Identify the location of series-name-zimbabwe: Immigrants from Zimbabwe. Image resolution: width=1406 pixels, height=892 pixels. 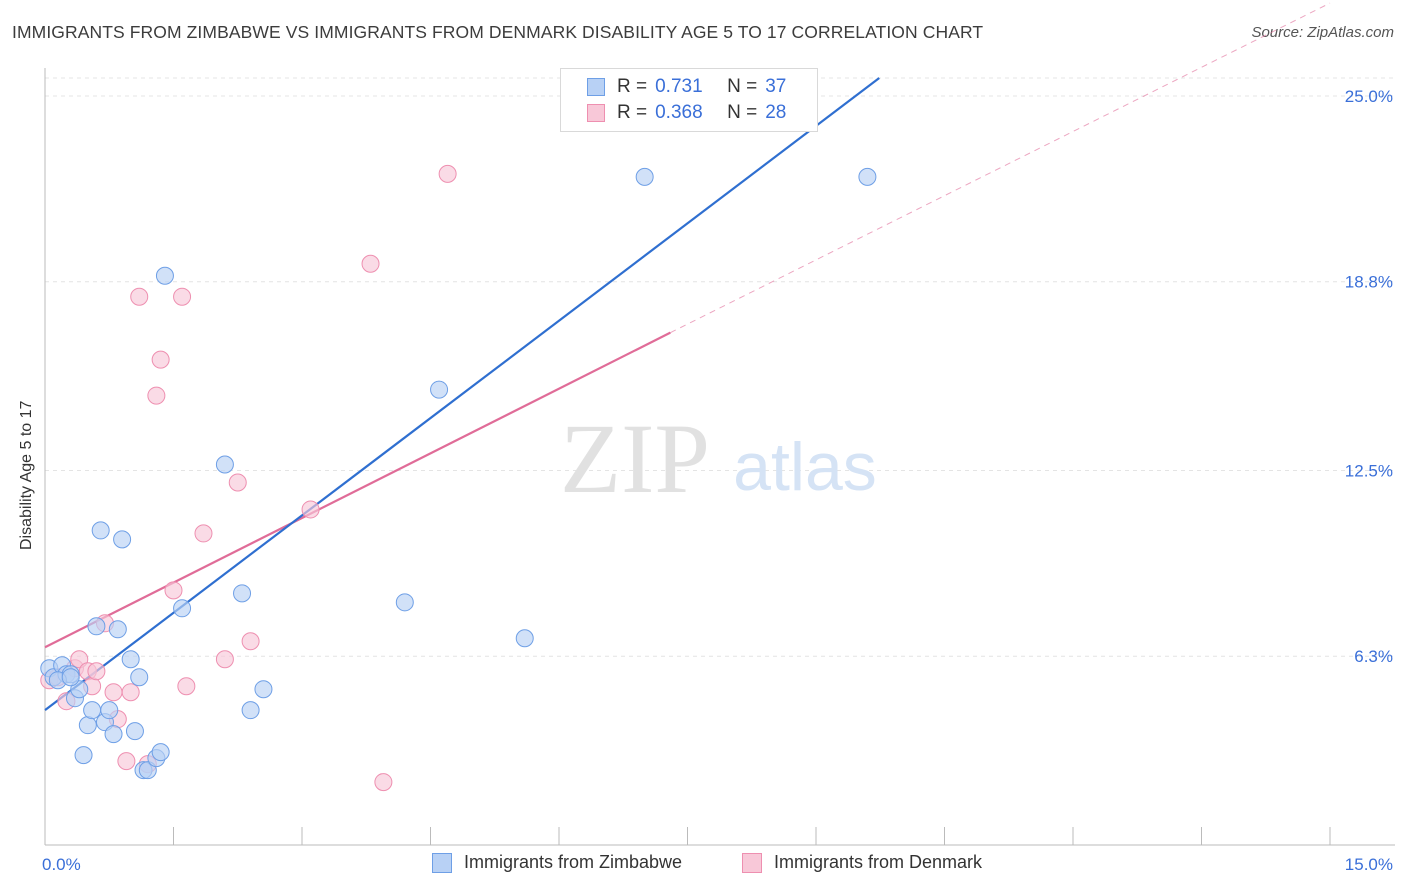
(573, 862).